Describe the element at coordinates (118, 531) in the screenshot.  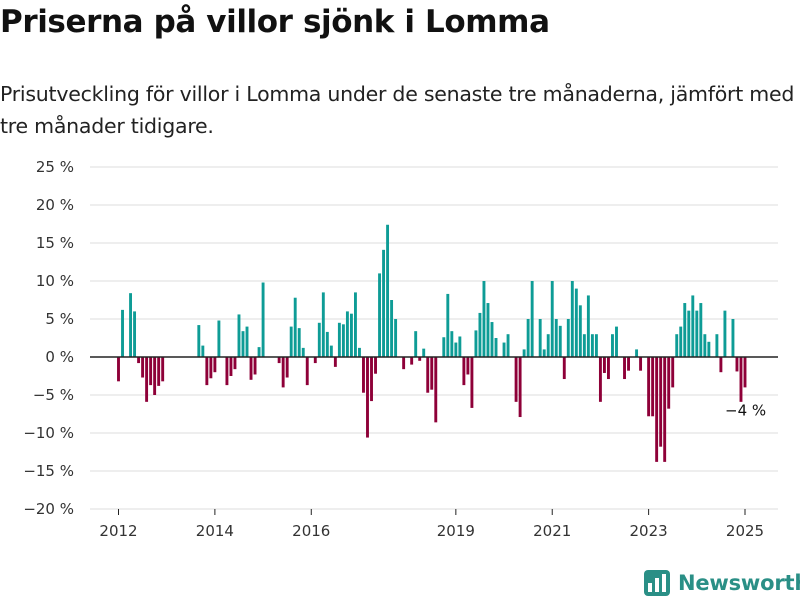
I see `x-tick-label: 2012` at that location.